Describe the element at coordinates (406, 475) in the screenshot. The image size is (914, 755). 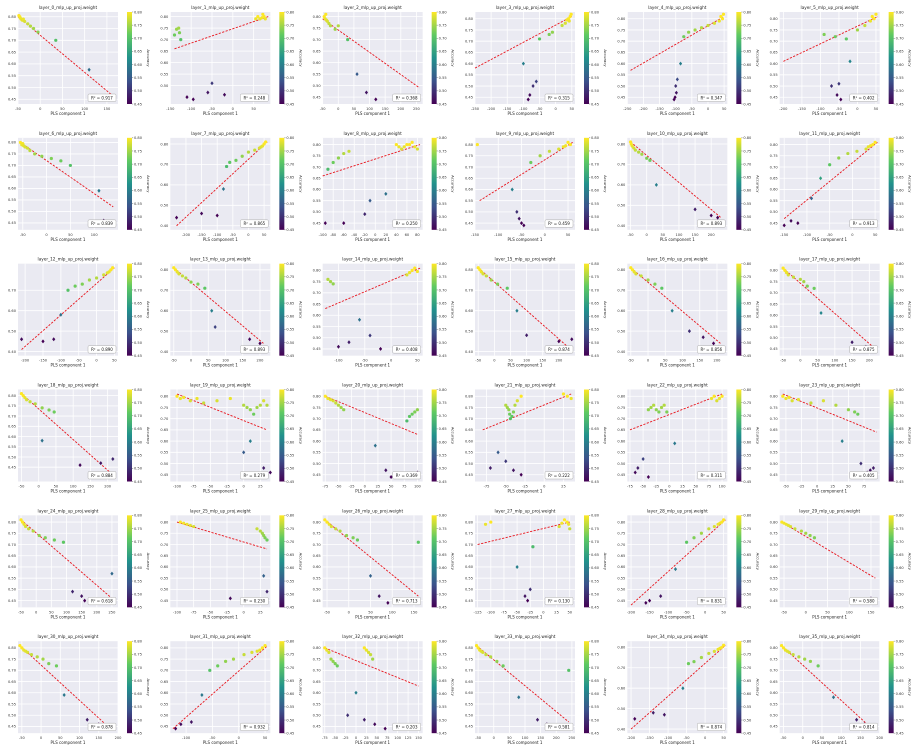
I see `r2-annotation-box` at that location.